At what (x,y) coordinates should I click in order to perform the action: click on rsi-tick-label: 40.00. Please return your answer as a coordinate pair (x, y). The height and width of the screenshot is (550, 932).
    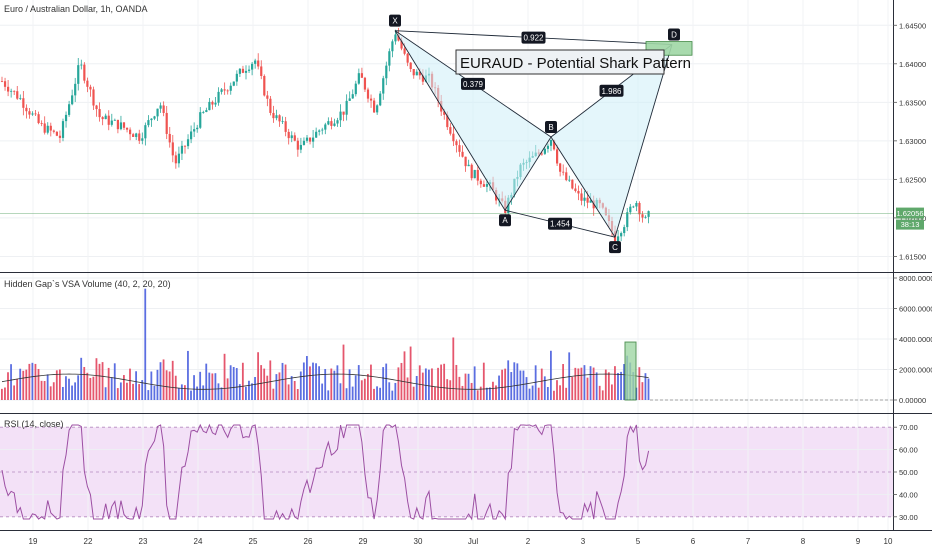
    Looking at the image, I should click on (908, 494).